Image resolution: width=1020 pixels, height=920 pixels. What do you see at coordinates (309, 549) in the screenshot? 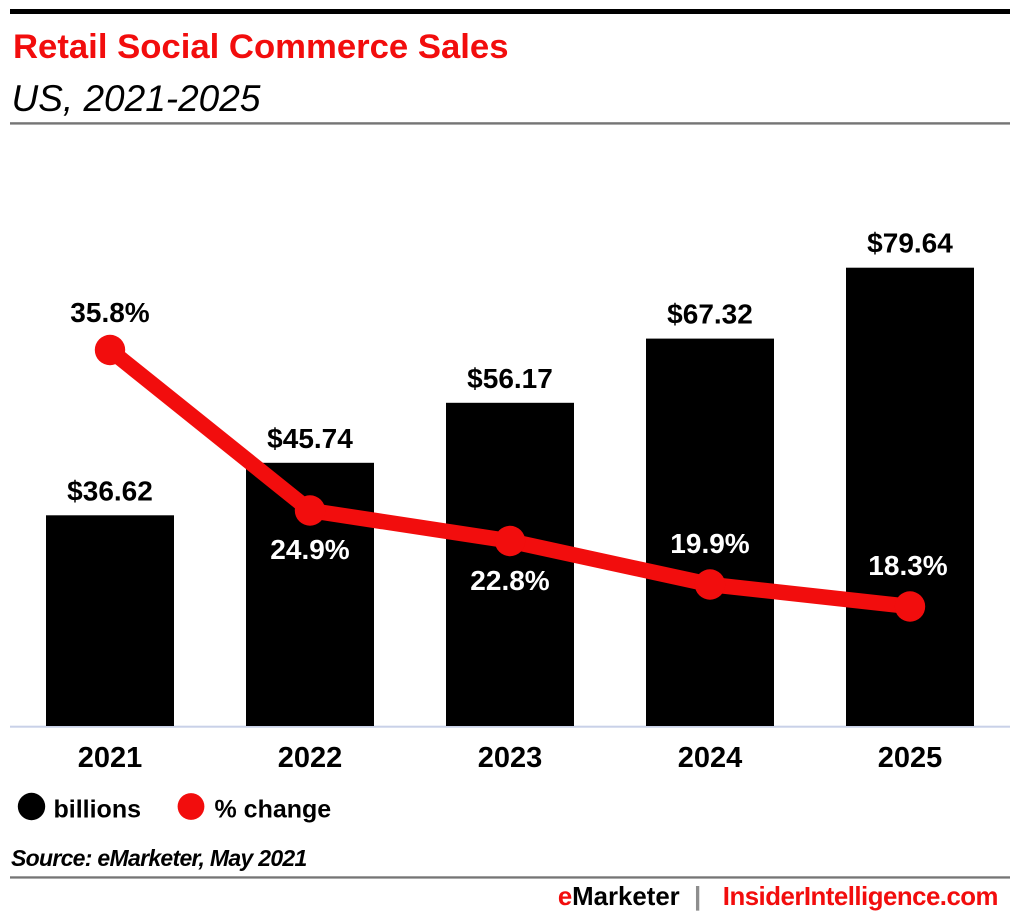
I see `svg-text: 24.9%` at bounding box center [309, 549].